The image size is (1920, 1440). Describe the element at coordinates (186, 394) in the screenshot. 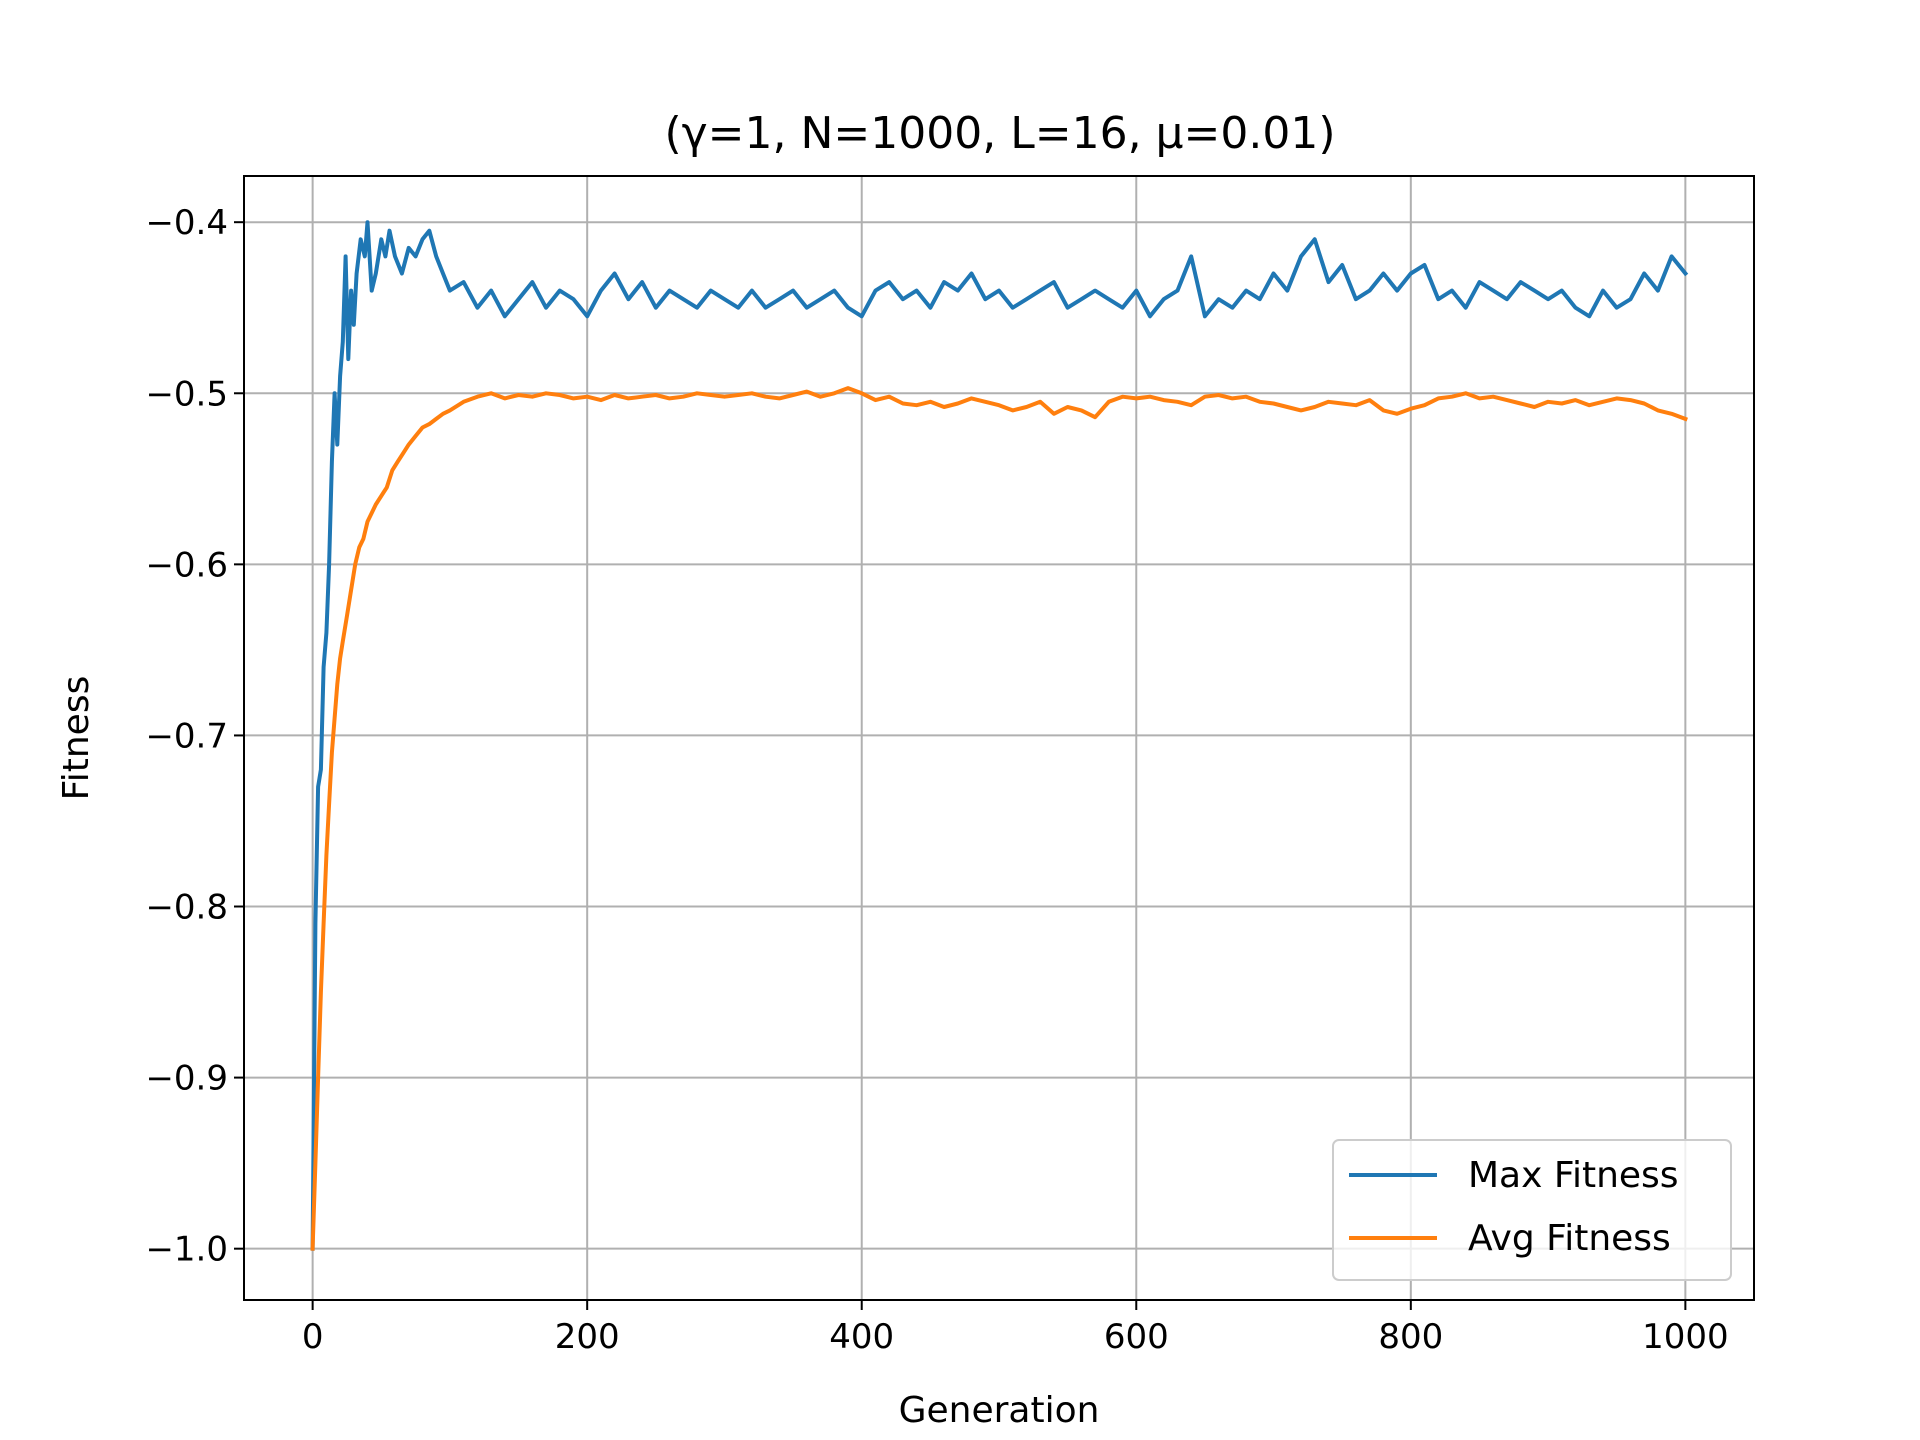

I see `y-tick-label: −0.5` at that location.